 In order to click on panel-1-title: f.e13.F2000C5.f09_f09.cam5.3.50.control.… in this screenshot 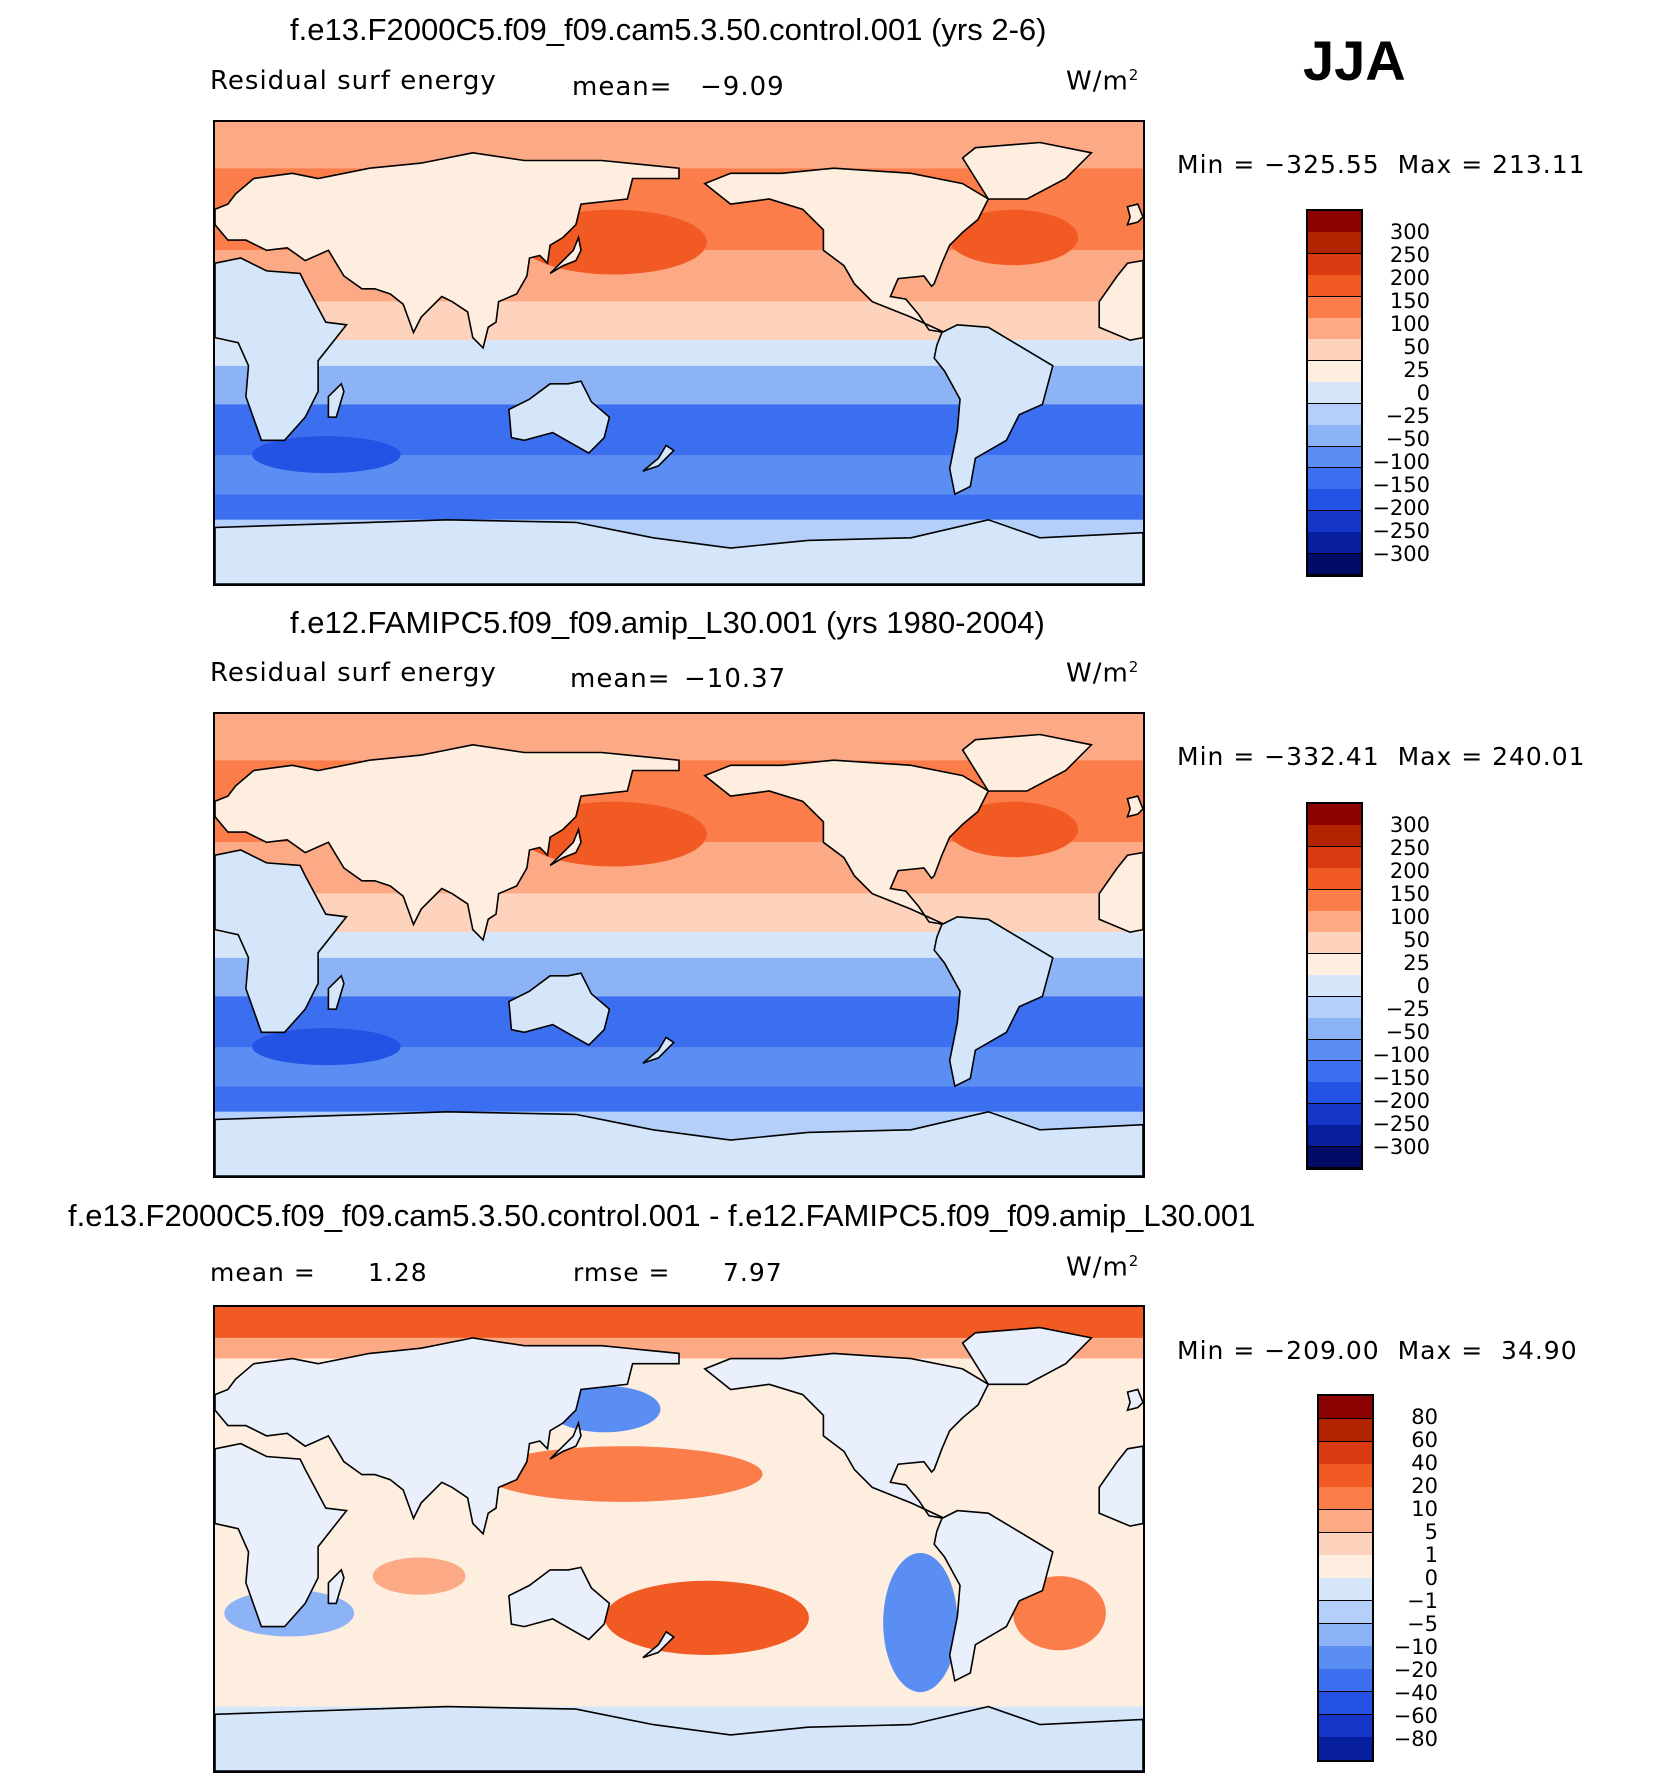, I will do `click(668, 29)`.